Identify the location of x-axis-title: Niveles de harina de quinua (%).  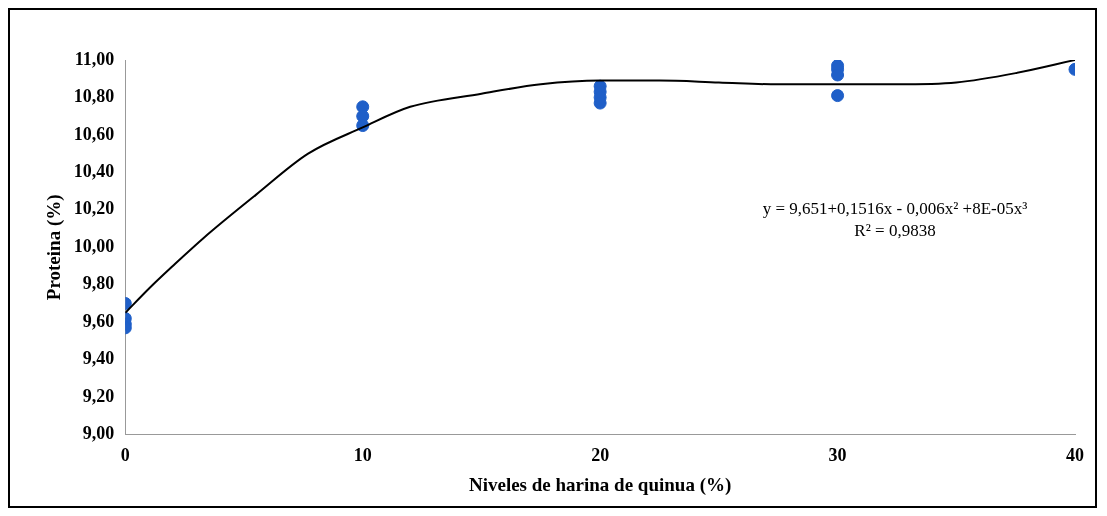
(600, 484).